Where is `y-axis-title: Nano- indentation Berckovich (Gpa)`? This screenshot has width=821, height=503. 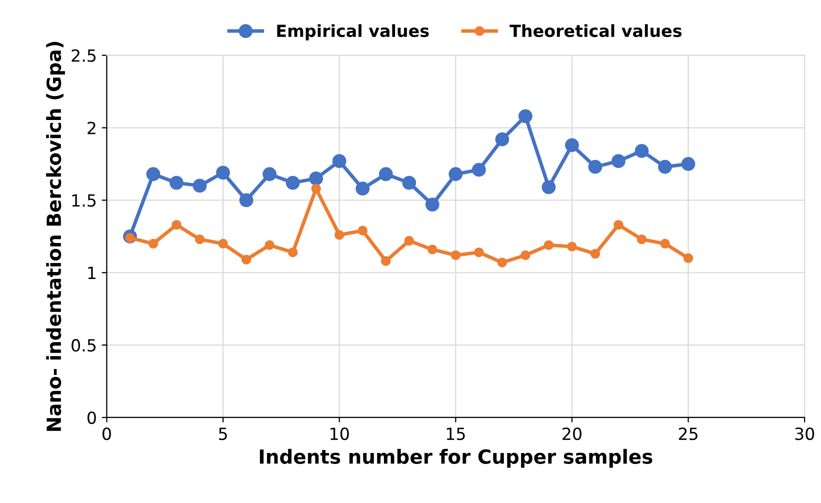
y-axis-title: Nano- indentation Berckovich (Gpa) is located at coordinates (55, 236).